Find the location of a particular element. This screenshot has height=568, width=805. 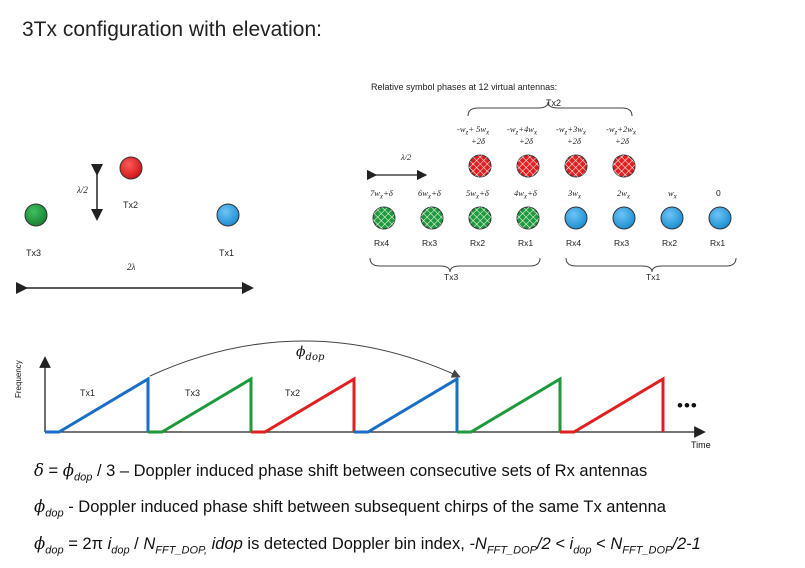

phase-mid-6: 2wx is located at coordinates (624, 194).